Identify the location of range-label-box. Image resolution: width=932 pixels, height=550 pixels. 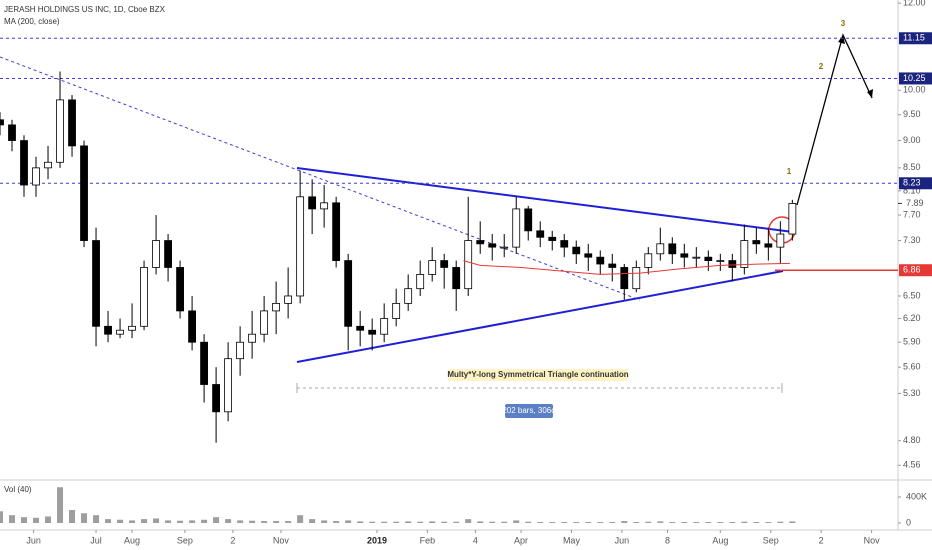
(529, 411).